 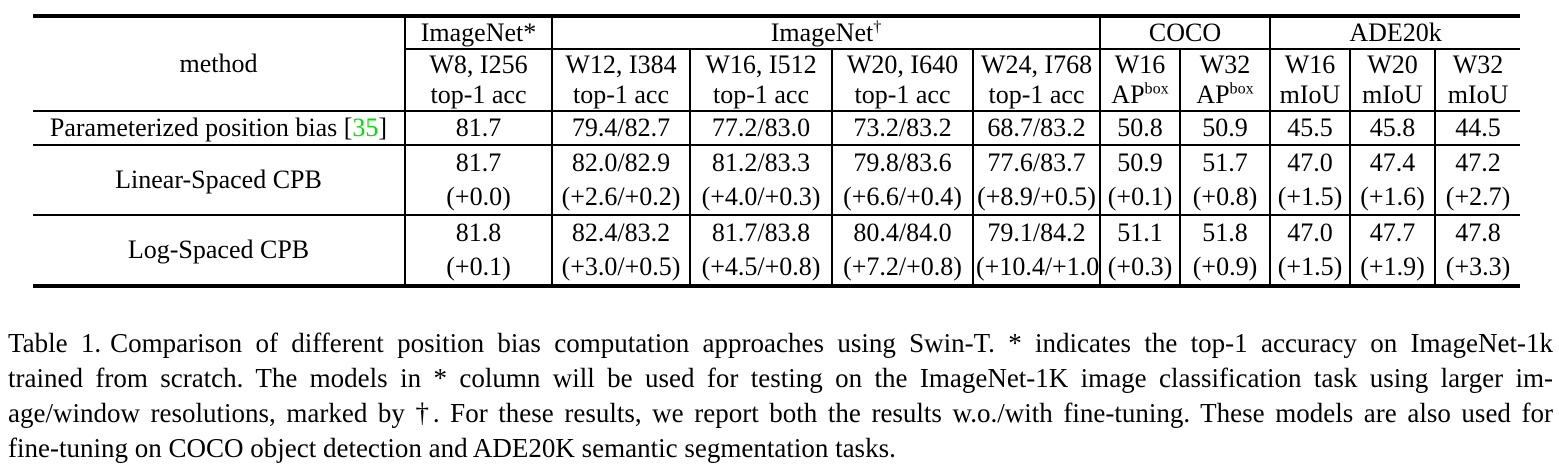 I want to click on dagger-sup: †, so click(x=877, y=27).